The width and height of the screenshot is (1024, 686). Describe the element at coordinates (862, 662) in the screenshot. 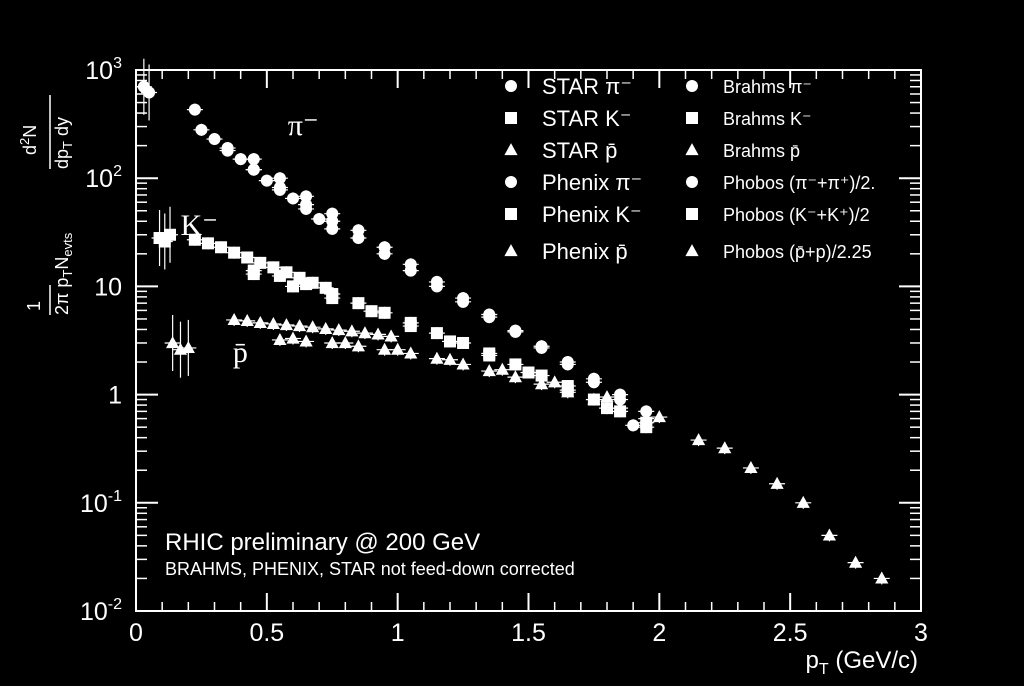

I see `x-axis-label: pT (GeV/c)` at that location.